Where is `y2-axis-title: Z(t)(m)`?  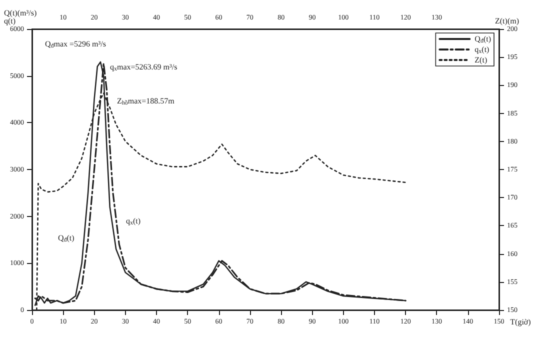
y2-axis-title: Z(t)(m) is located at coordinates (507, 21).